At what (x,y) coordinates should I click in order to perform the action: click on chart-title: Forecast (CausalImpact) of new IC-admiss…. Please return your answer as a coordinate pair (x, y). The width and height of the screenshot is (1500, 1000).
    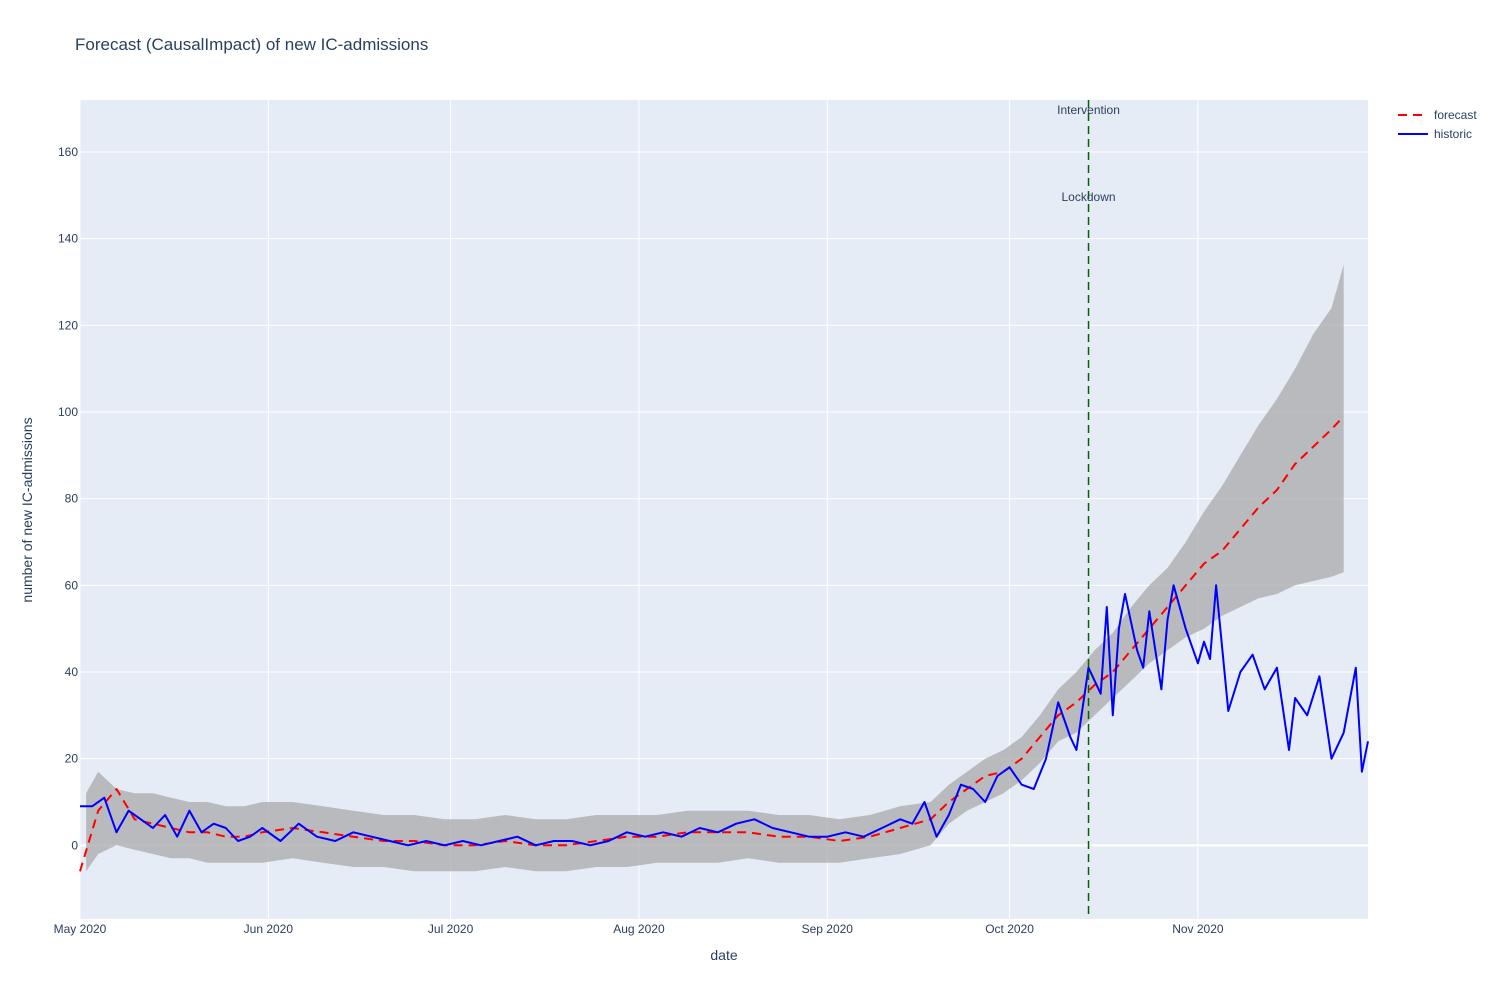
    Looking at the image, I should click on (251, 44).